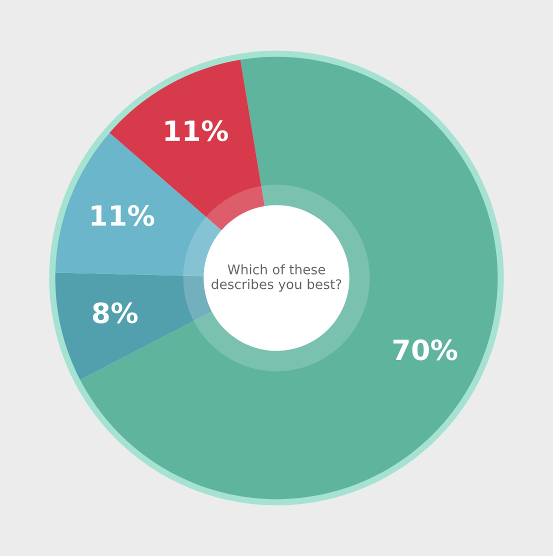  What do you see at coordinates (425, 349) in the screenshot?
I see `data-label: 70%` at bounding box center [425, 349].